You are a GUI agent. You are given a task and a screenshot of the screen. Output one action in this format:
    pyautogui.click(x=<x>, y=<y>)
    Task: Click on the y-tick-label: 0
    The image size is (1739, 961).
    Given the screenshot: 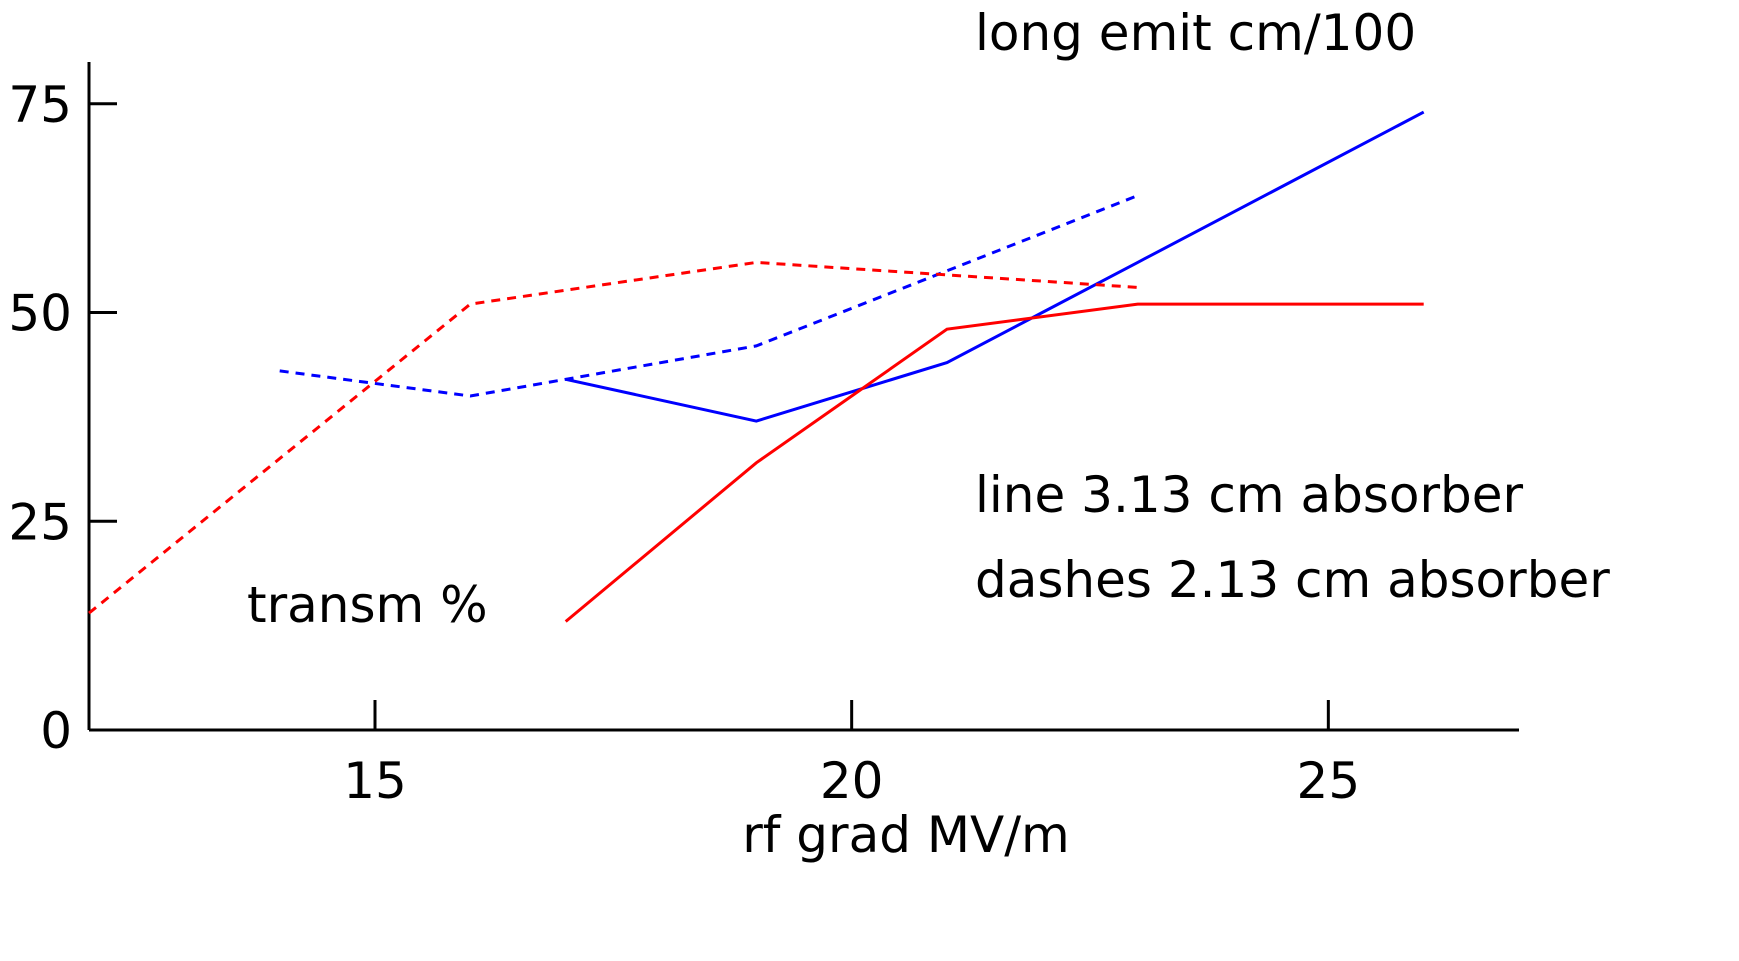 What is the action you would take?
    pyautogui.click(x=56, y=731)
    